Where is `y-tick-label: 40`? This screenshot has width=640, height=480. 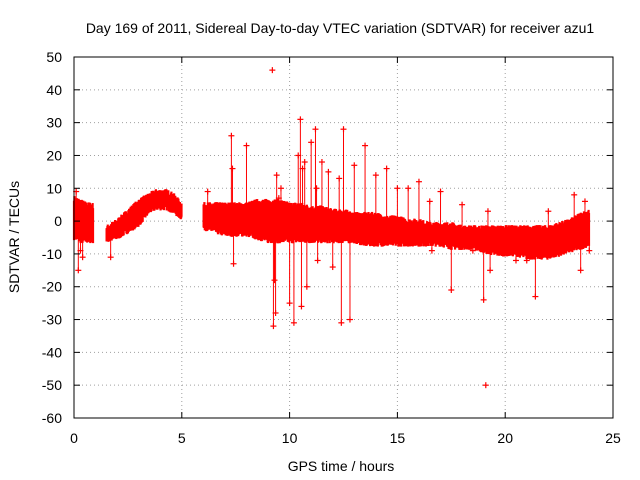
y-tick-label: 40 is located at coordinates (54, 90).